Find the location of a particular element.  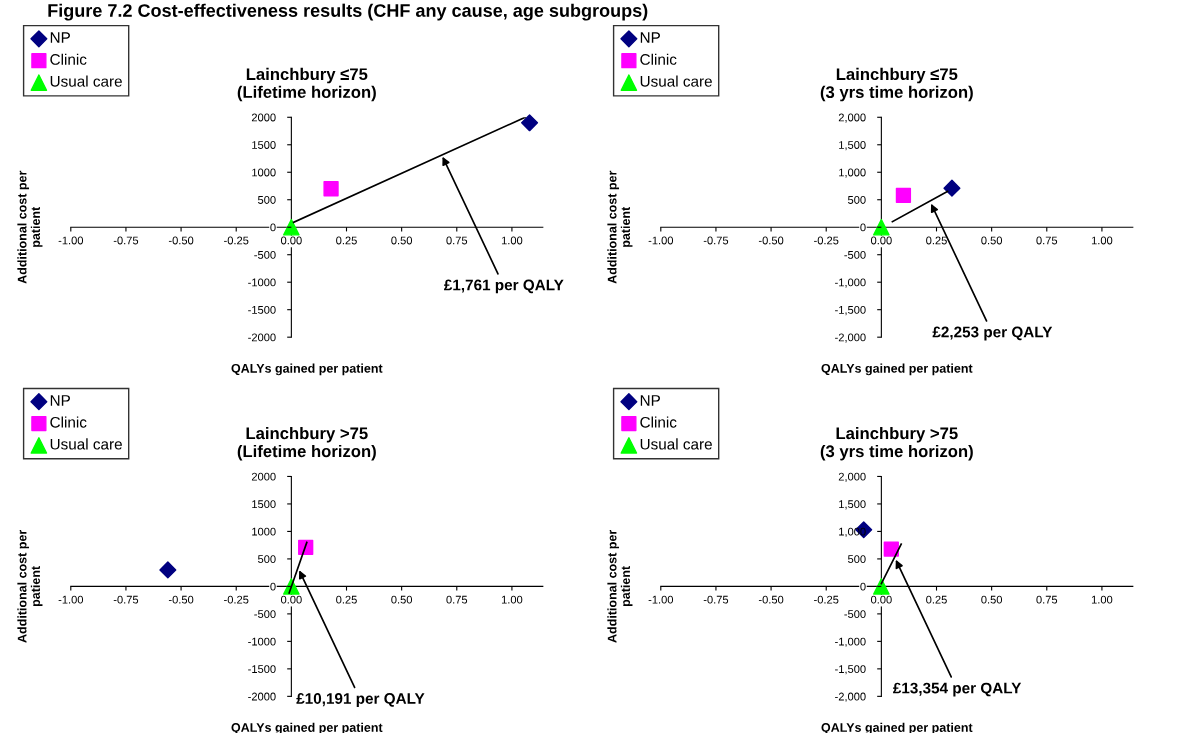

annotation: £10,191 per QALY is located at coordinates (360, 700).